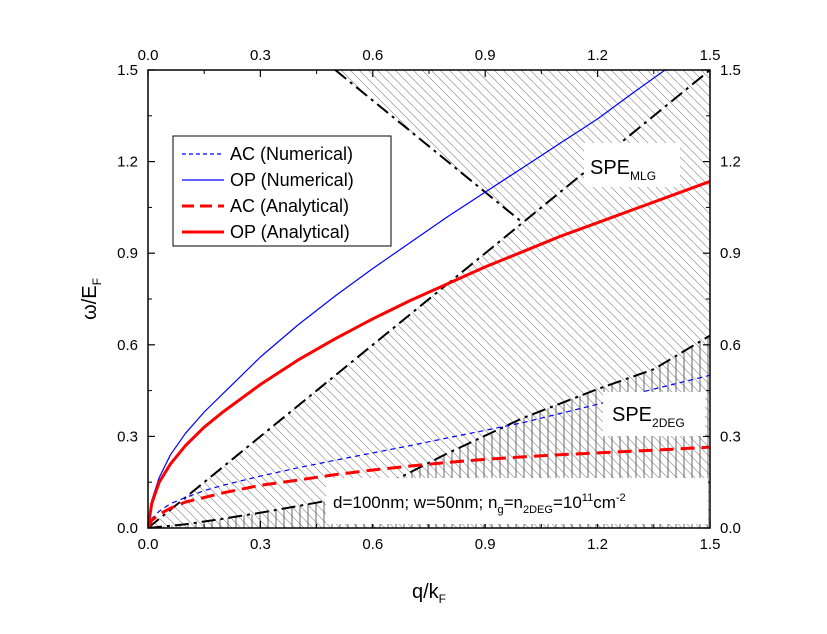  What do you see at coordinates (730, 253) in the screenshot?
I see `y-tick-label-right: 0.9` at bounding box center [730, 253].